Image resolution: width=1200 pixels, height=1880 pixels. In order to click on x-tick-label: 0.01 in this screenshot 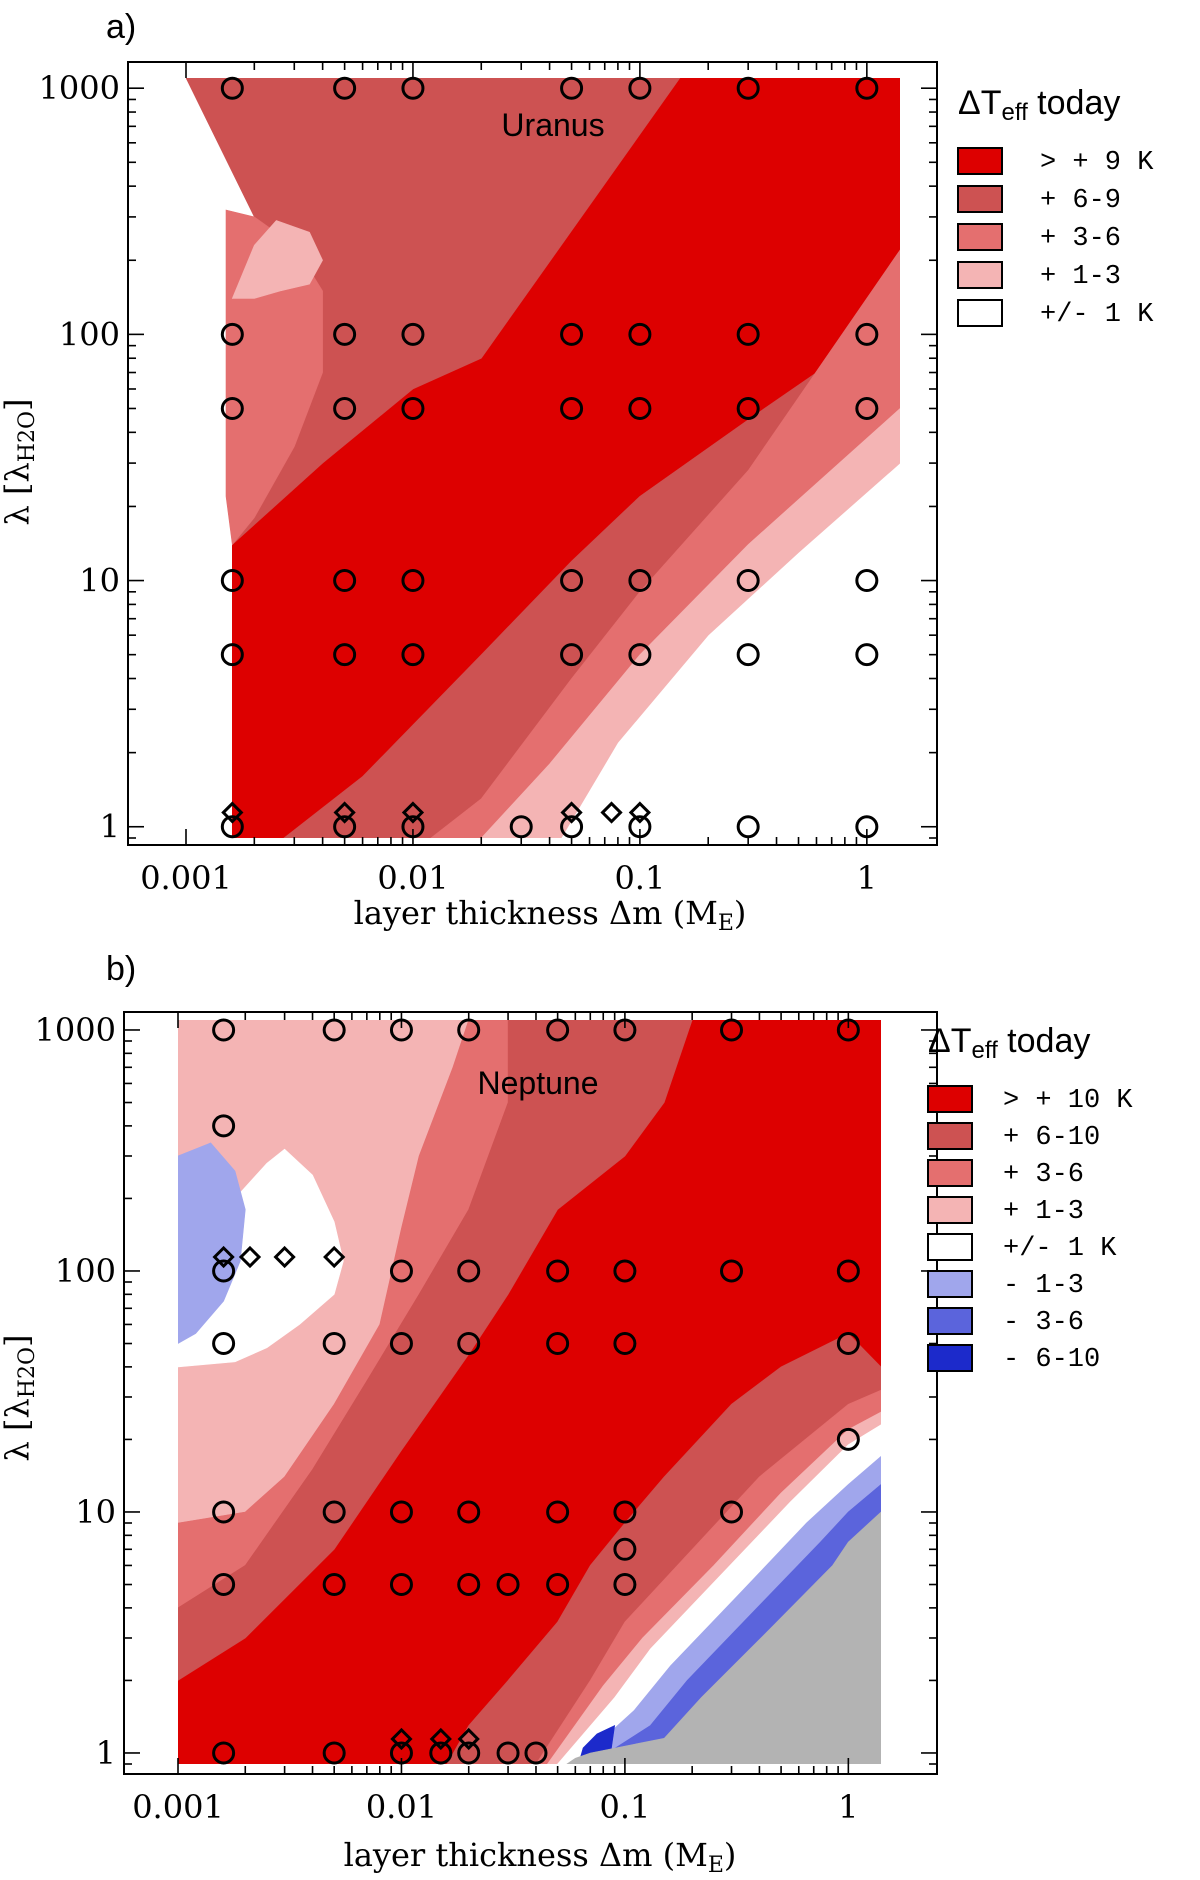, I will do `click(412, 878)`.